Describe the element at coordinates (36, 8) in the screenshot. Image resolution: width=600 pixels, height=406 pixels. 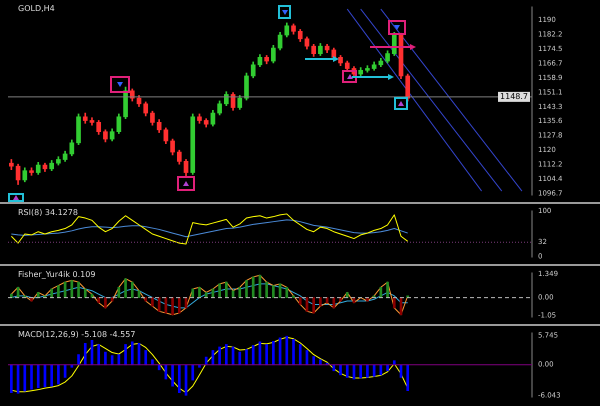
I see `chart-title: GOLD,H4` at that location.